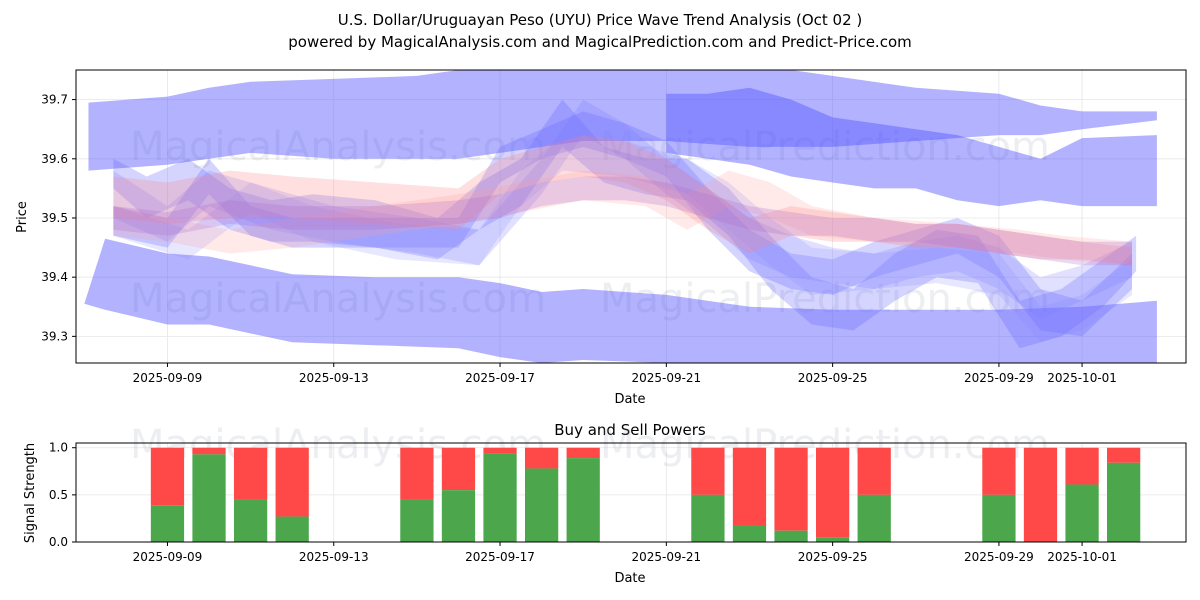 The image size is (1200, 600). I want to click on power-y-ticks: 0.0 0.5 1.0, so click(62, 495).